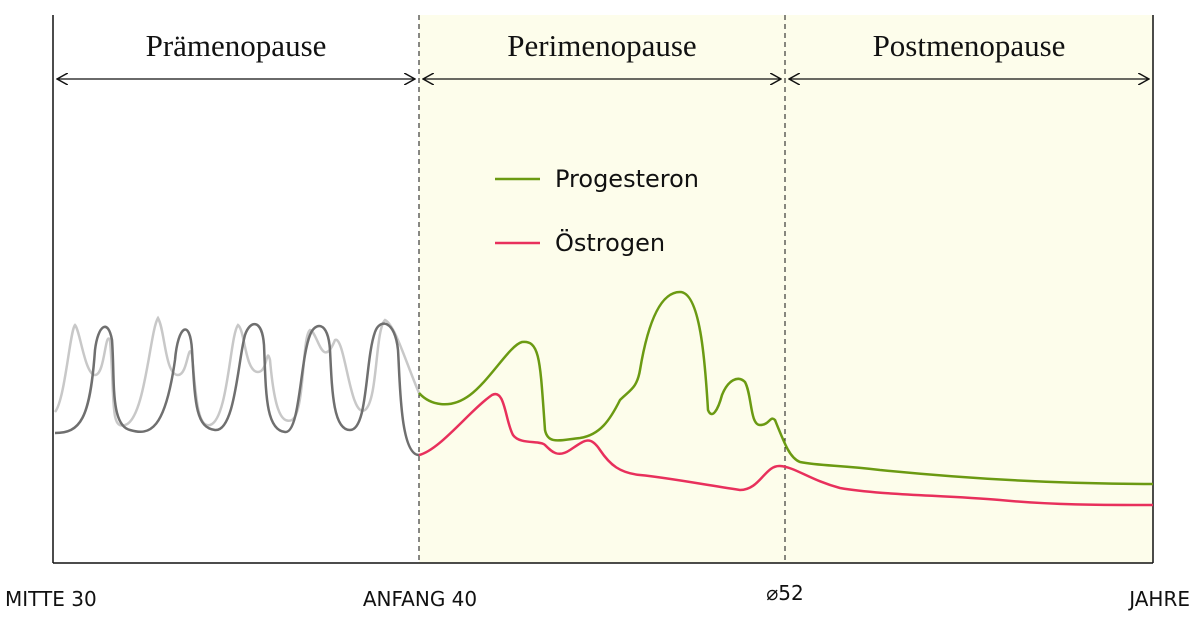  Describe the element at coordinates (969, 45) in the screenshot. I see `phase-label: Postmenopause` at that location.